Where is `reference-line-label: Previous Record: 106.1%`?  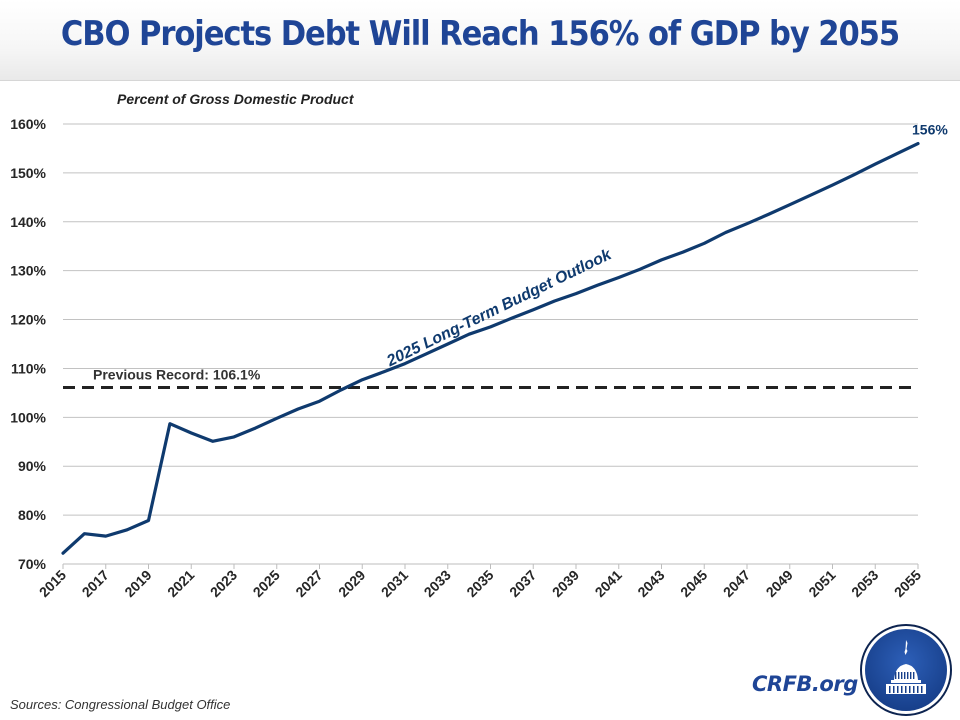 reference-line-label: Previous Record: 106.1% is located at coordinates (177, 375).